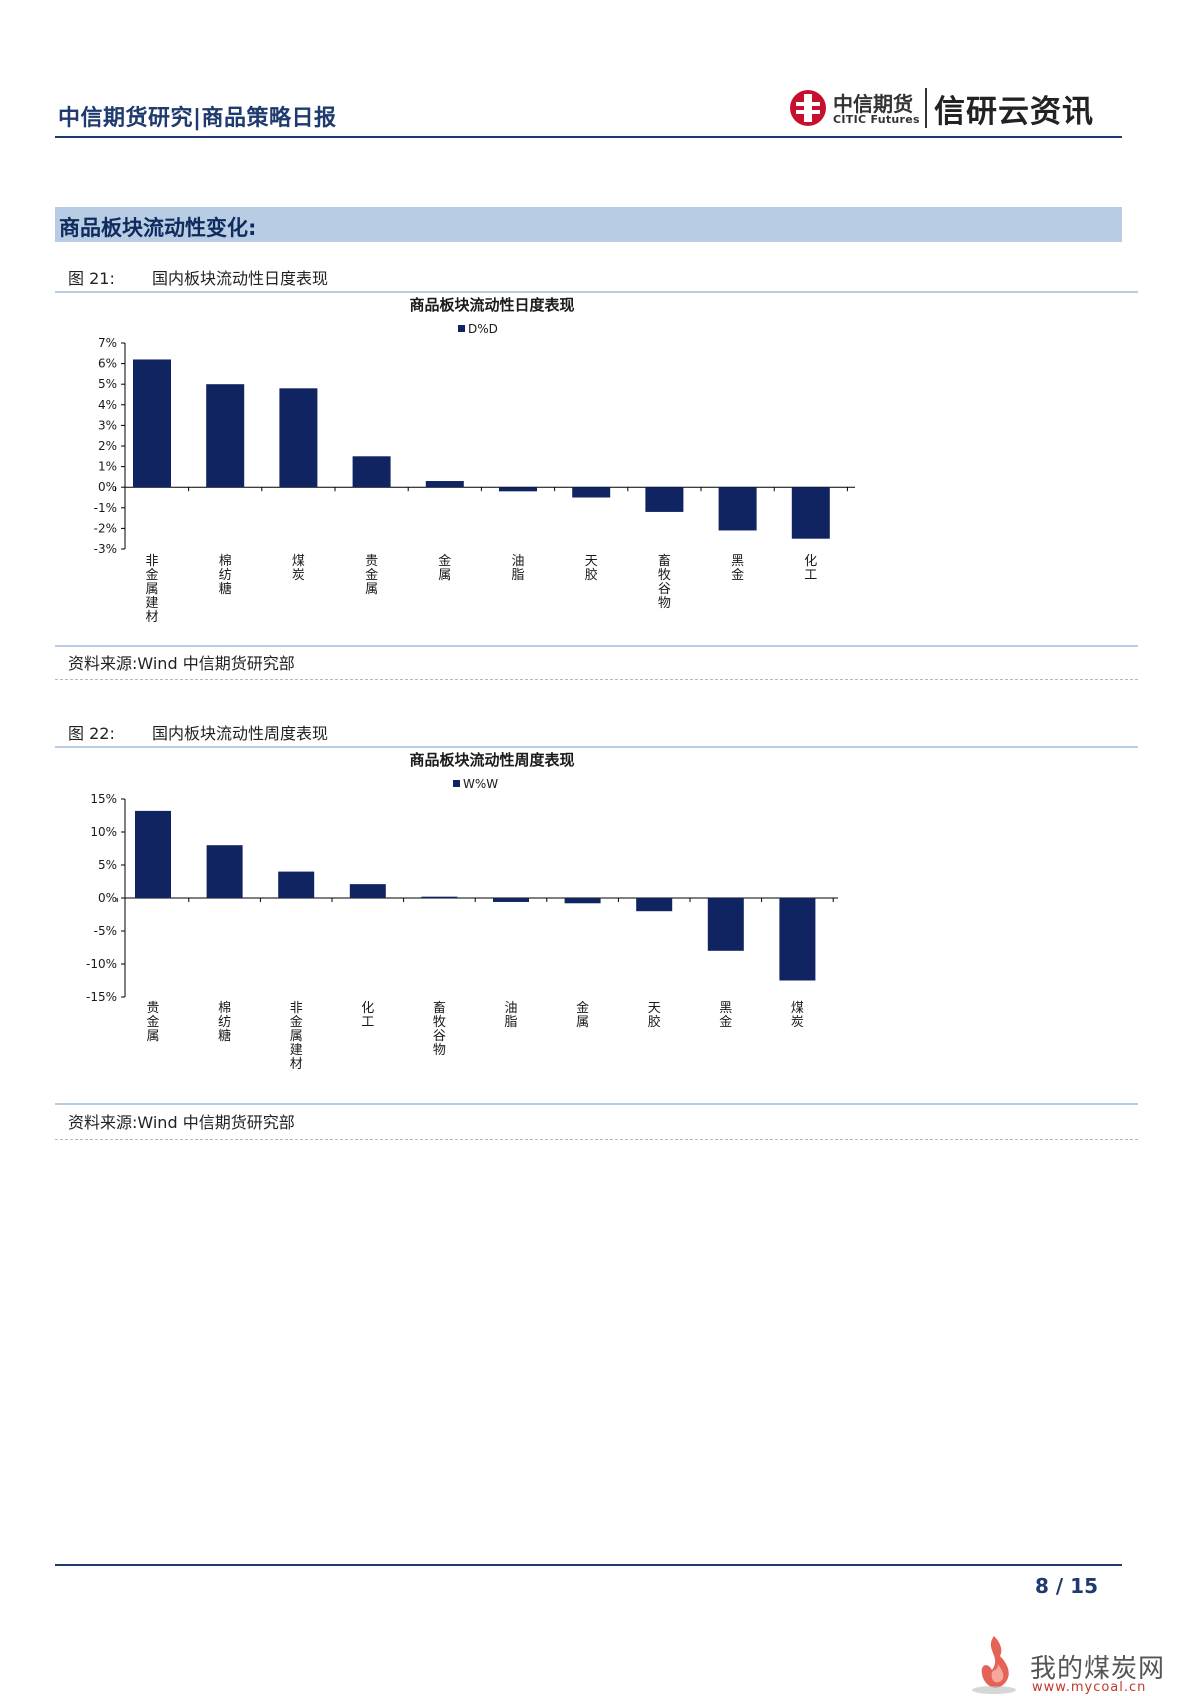  I want to click on logo-chinese-name: 中信期货, so click(873, 104).